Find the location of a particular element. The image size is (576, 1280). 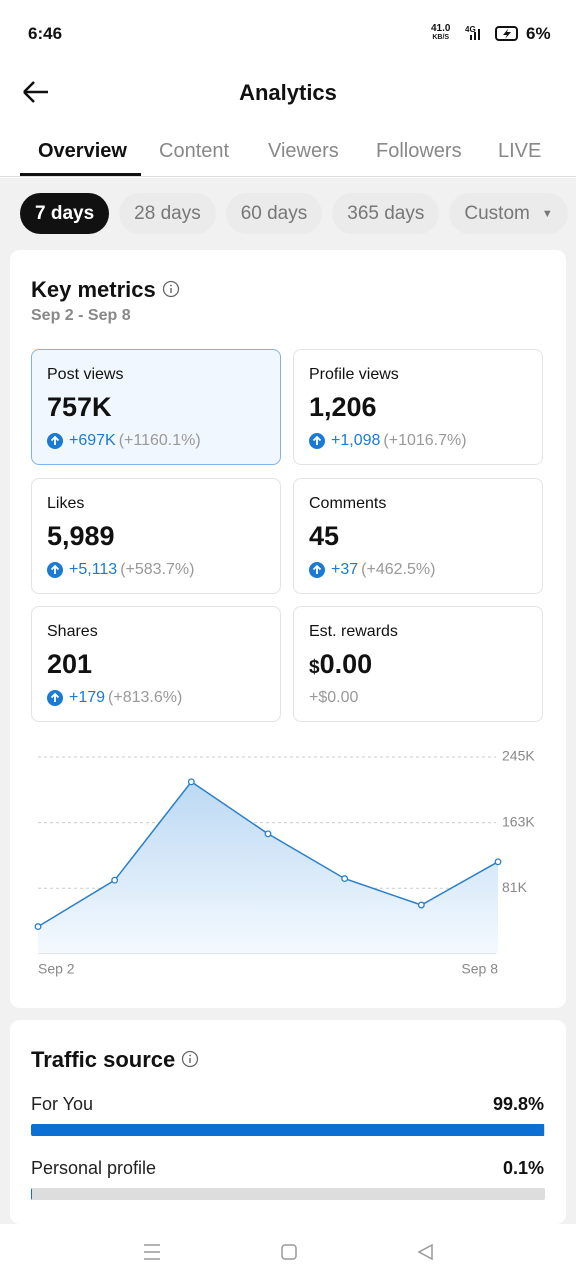

nav-bar is located at coordinates (288, 1252).